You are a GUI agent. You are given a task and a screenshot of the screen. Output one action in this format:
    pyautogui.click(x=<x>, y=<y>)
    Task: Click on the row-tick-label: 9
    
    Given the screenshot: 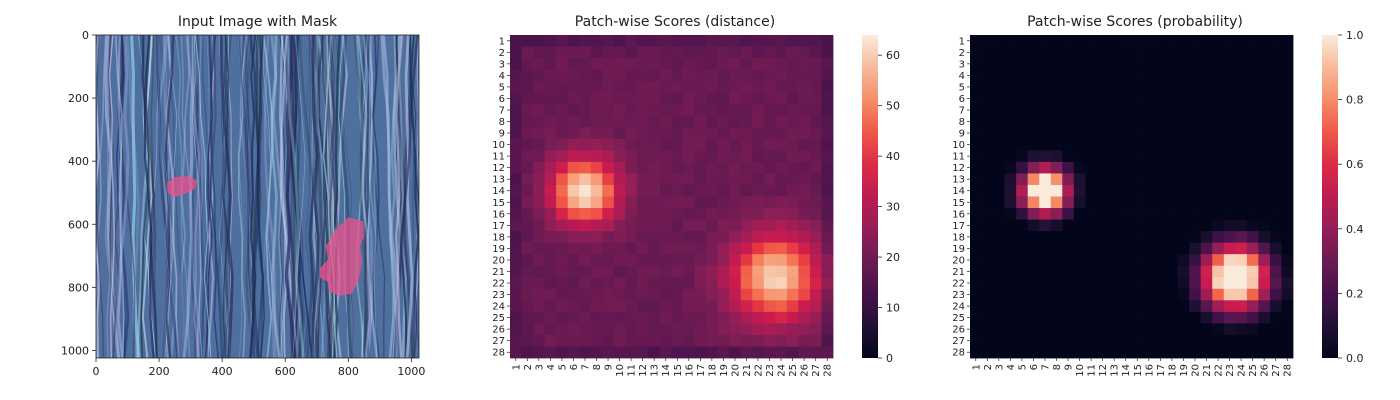 What is the action you would take?
    pyautogui.click(x=962, y=134)
    